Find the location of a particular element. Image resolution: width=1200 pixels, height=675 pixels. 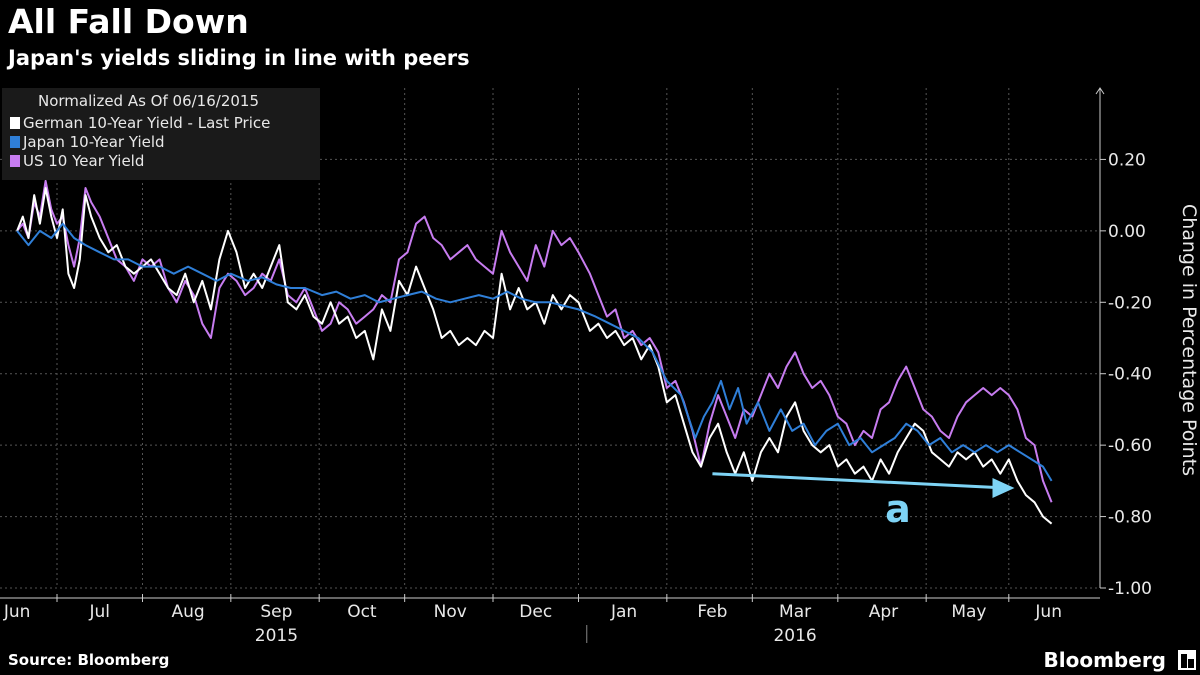

x-tick-label: Jul is located at coordinates (99, 612).